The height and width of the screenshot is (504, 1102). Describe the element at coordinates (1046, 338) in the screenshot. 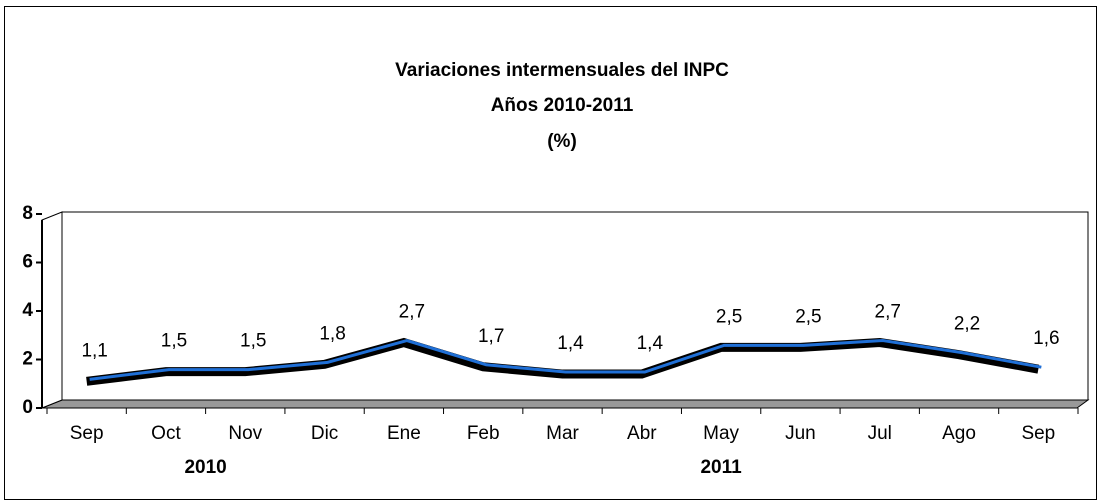

I see `value-label: 1,6` at that location.